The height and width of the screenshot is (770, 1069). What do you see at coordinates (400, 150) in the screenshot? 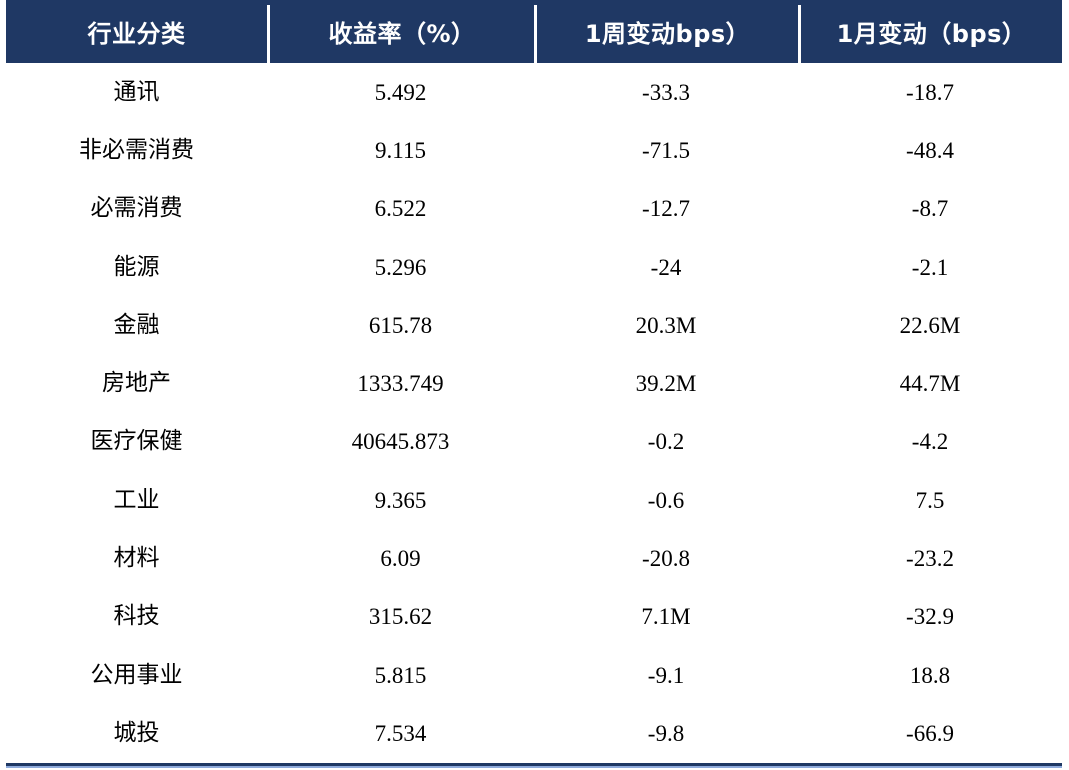
I see `yield-cell: 9.115` at bounding box center [400, 150].